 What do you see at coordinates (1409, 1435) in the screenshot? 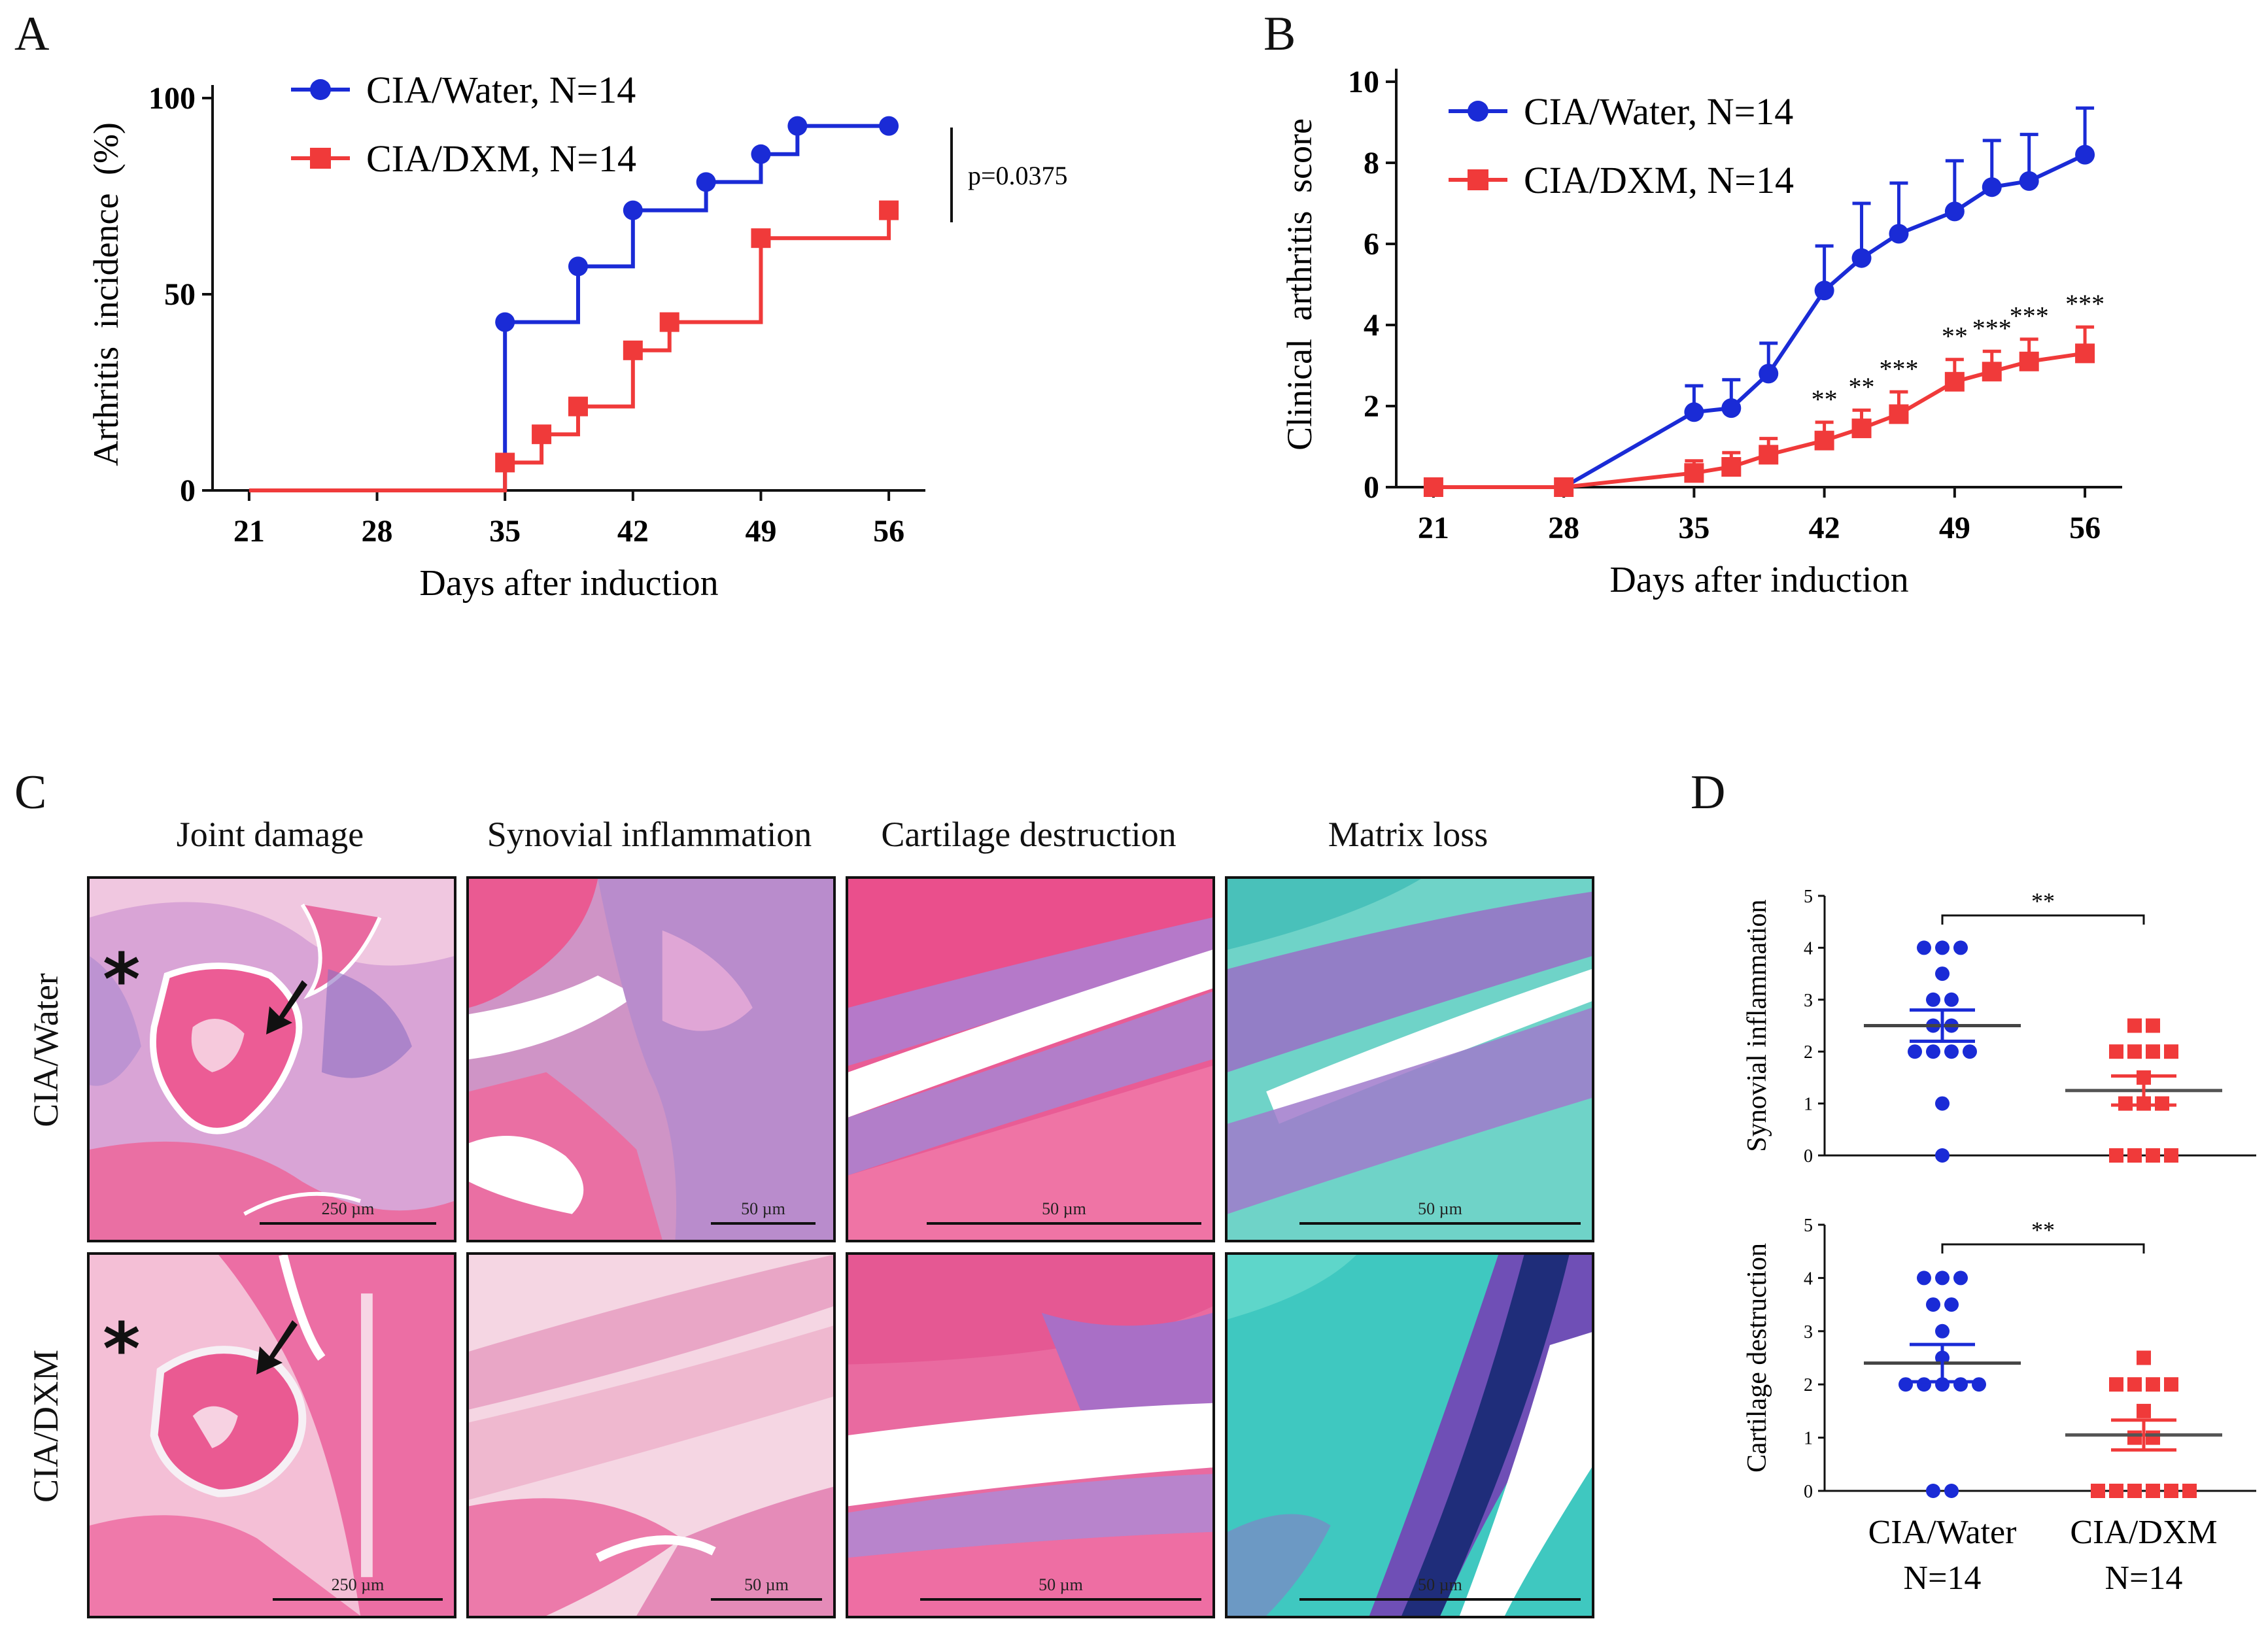
I see `micro-dxm-matrix: 50 µm` at bounding box center [1409, 1435].